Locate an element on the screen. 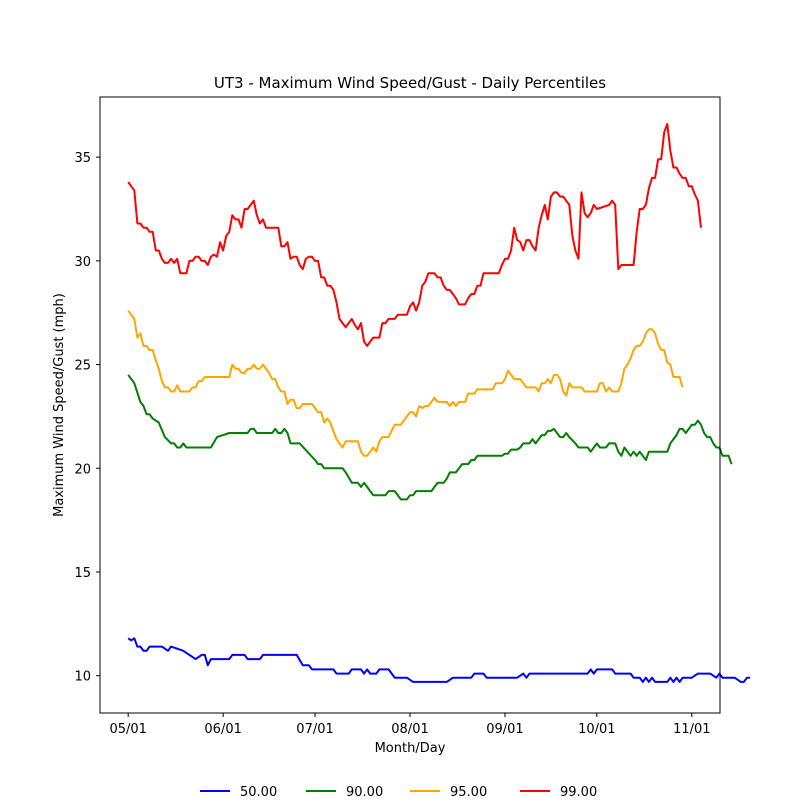  y-tick-label-0: 10 is located at coordinates (82, 677).